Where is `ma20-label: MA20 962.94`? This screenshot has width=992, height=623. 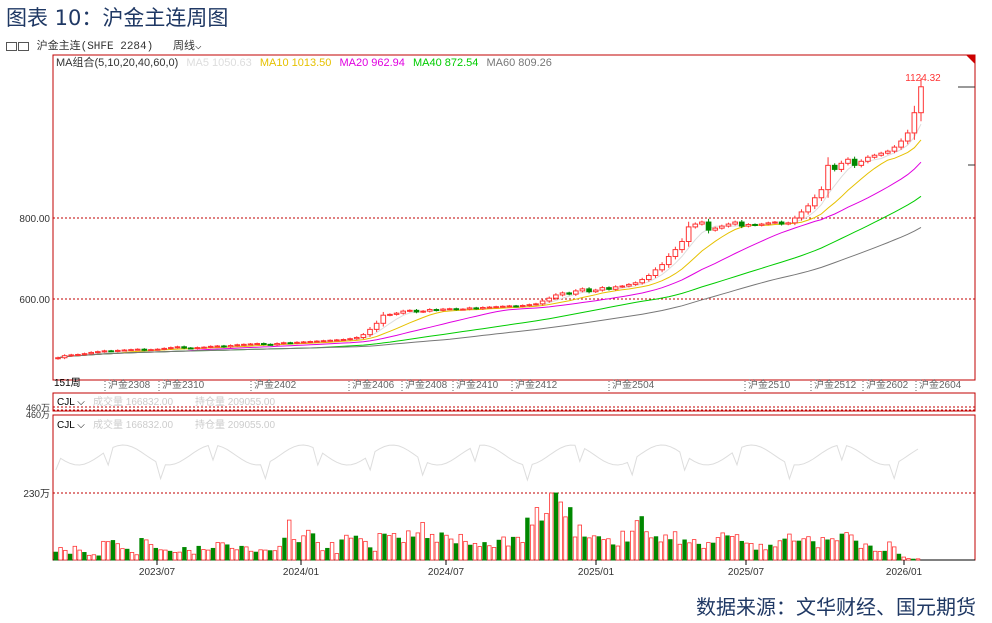
ma20-label: MA20 962.94 is located at coordinates (372, 63).